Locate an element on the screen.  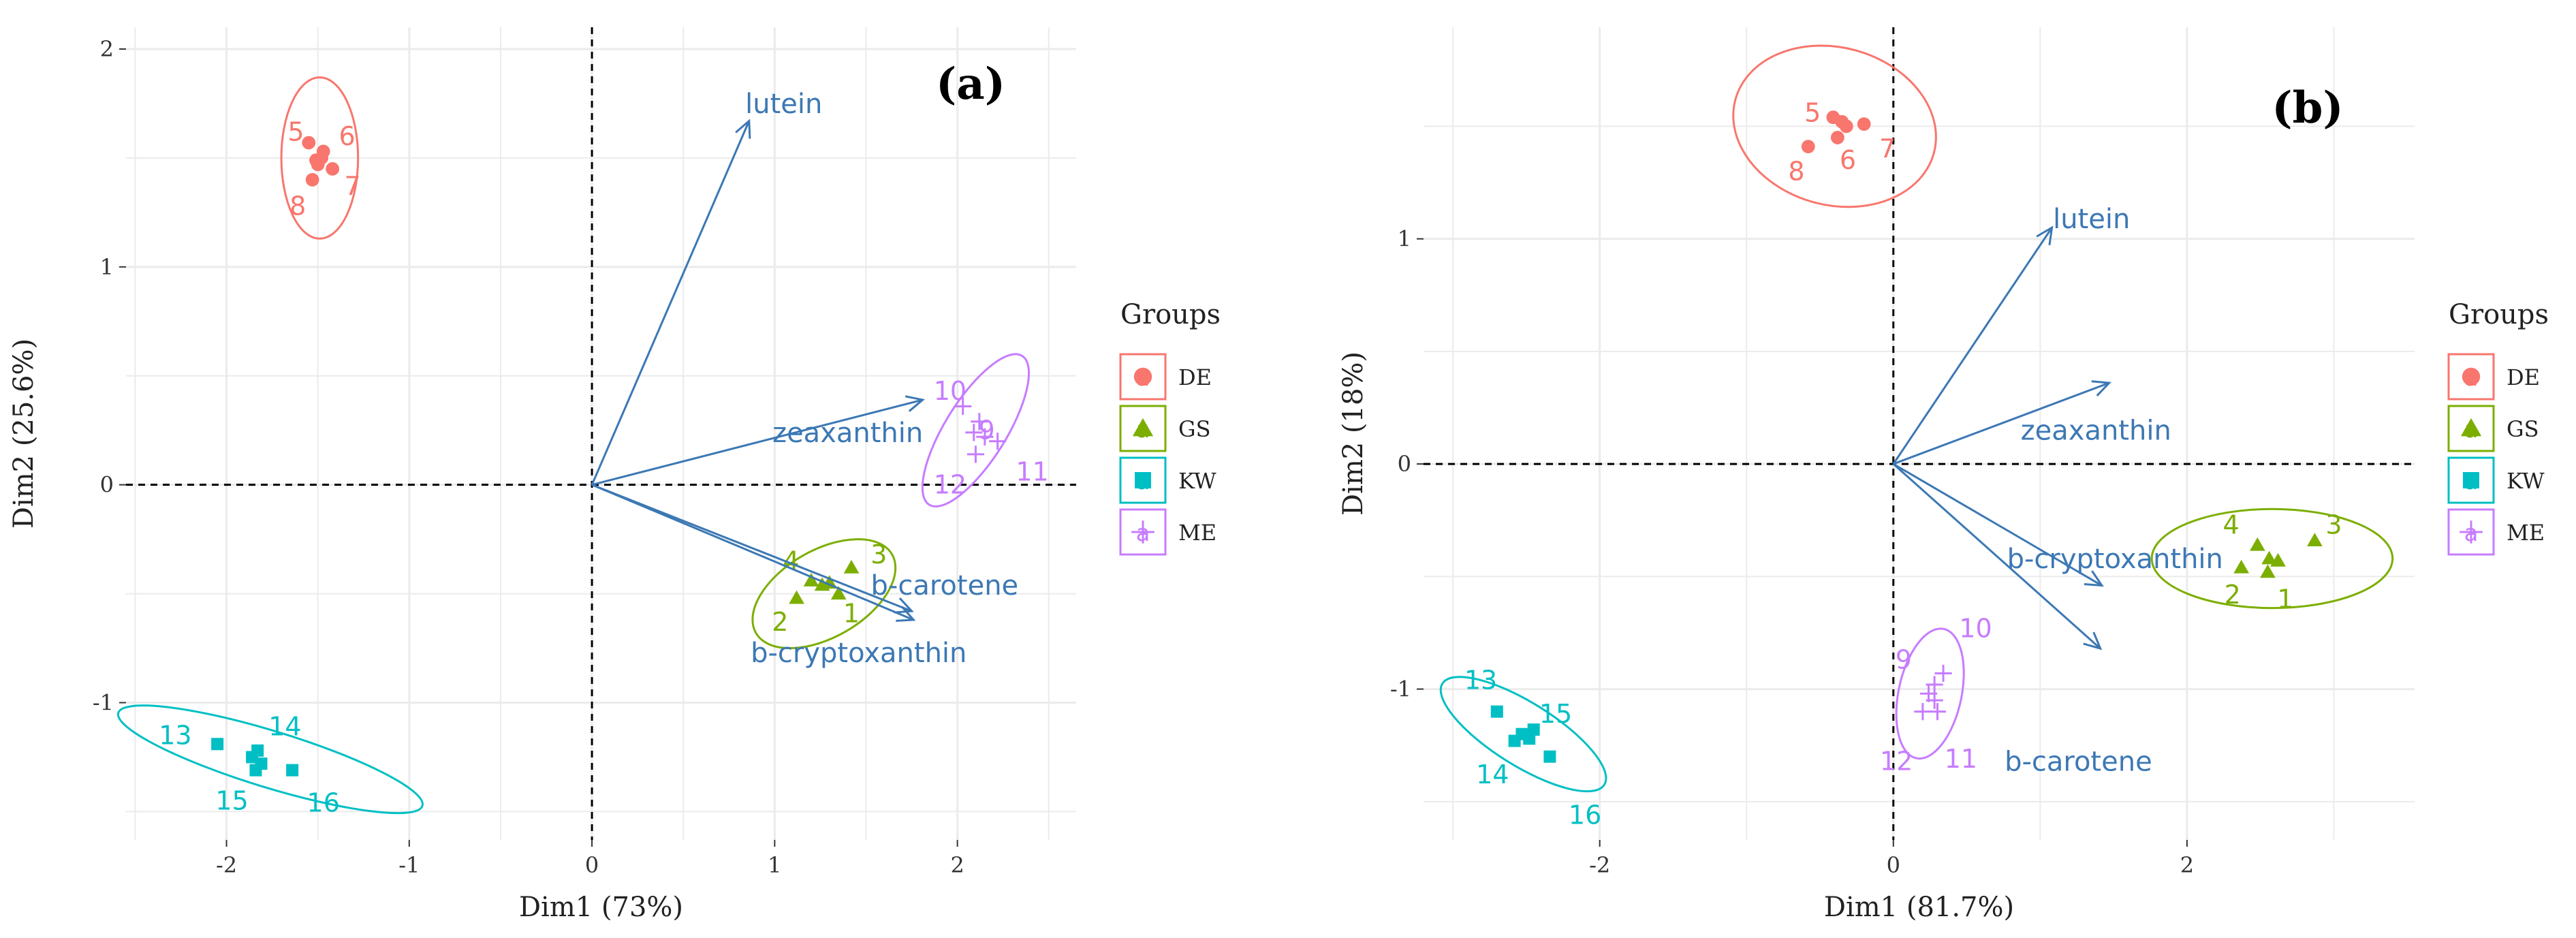
y-axis-title: Dim2 (18%) is located at coordinates (1353, 434).